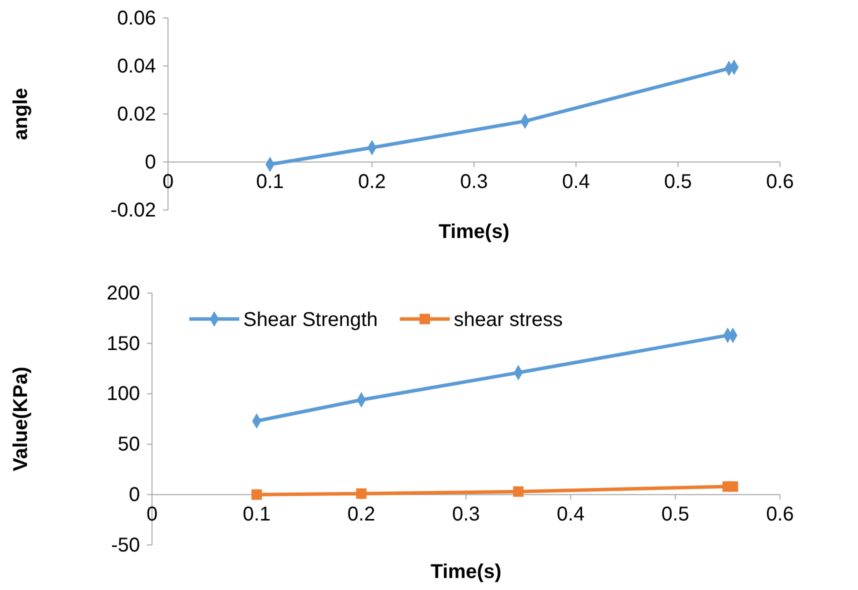 This screenshot has height=590, width=858. What do you see at coordinates (133, 210) in the screenshot?
I see `y-tick-label: -0.02` at bounding box center [133, 210].